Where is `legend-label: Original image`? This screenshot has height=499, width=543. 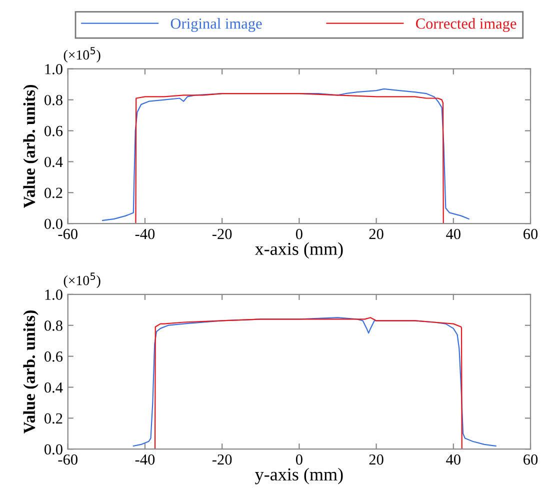 legend-label: Original image is located at coordinates (216, 25).